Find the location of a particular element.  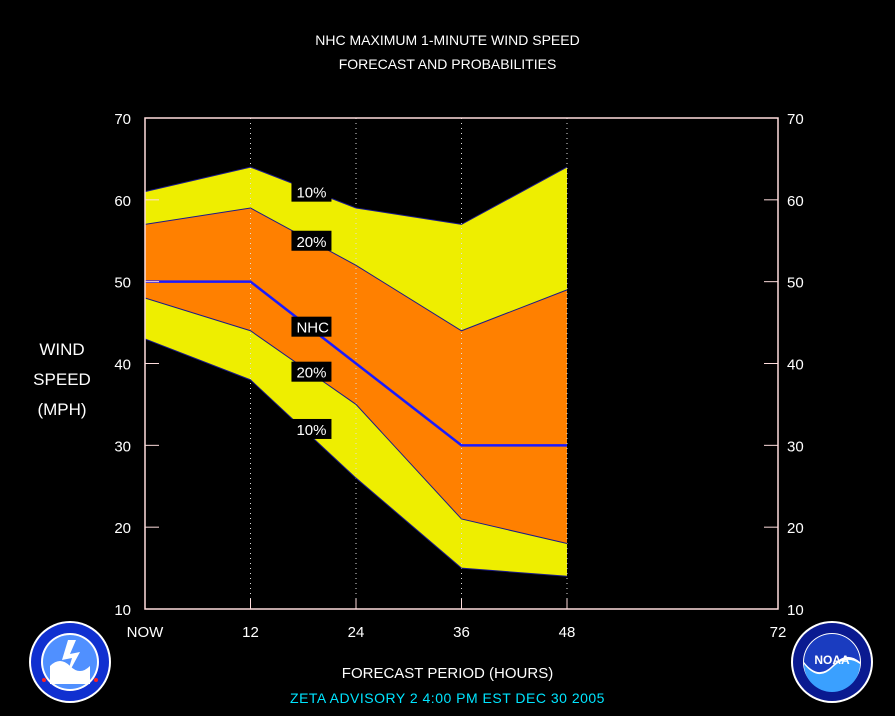

upper-20-line is located at coordinates (356, 269).